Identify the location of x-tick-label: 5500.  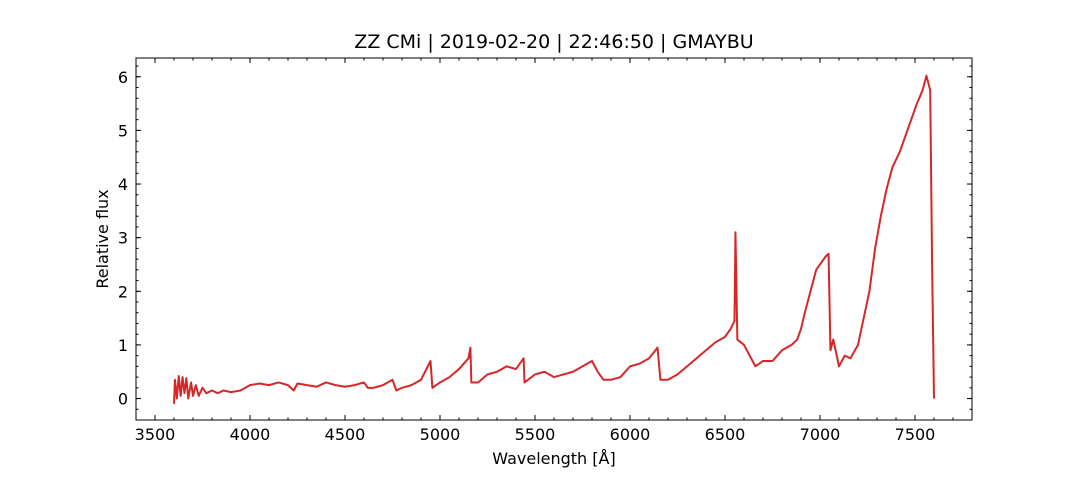
(535, 434).